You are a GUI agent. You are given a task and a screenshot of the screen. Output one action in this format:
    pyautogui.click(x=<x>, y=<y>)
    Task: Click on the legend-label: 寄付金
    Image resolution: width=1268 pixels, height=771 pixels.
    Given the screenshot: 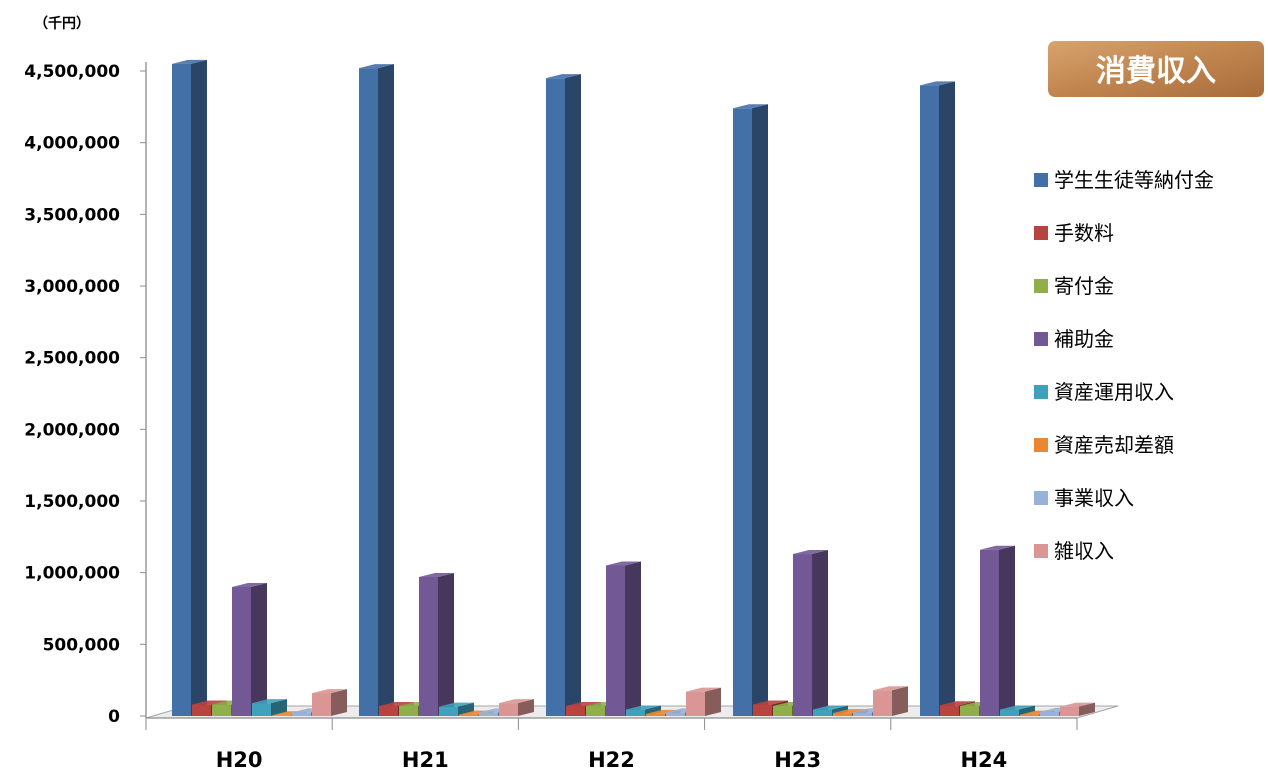 What is the action you would take?
    pyautogui.click(x=1084, y=286)
    